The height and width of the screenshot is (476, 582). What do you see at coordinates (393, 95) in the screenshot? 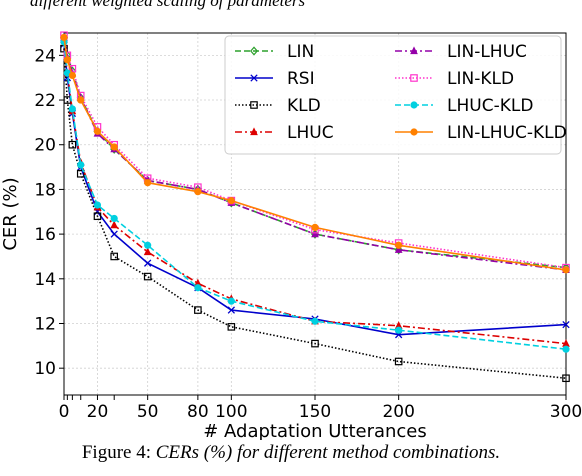
I see `legend-box` at bounding box center [393, 95].